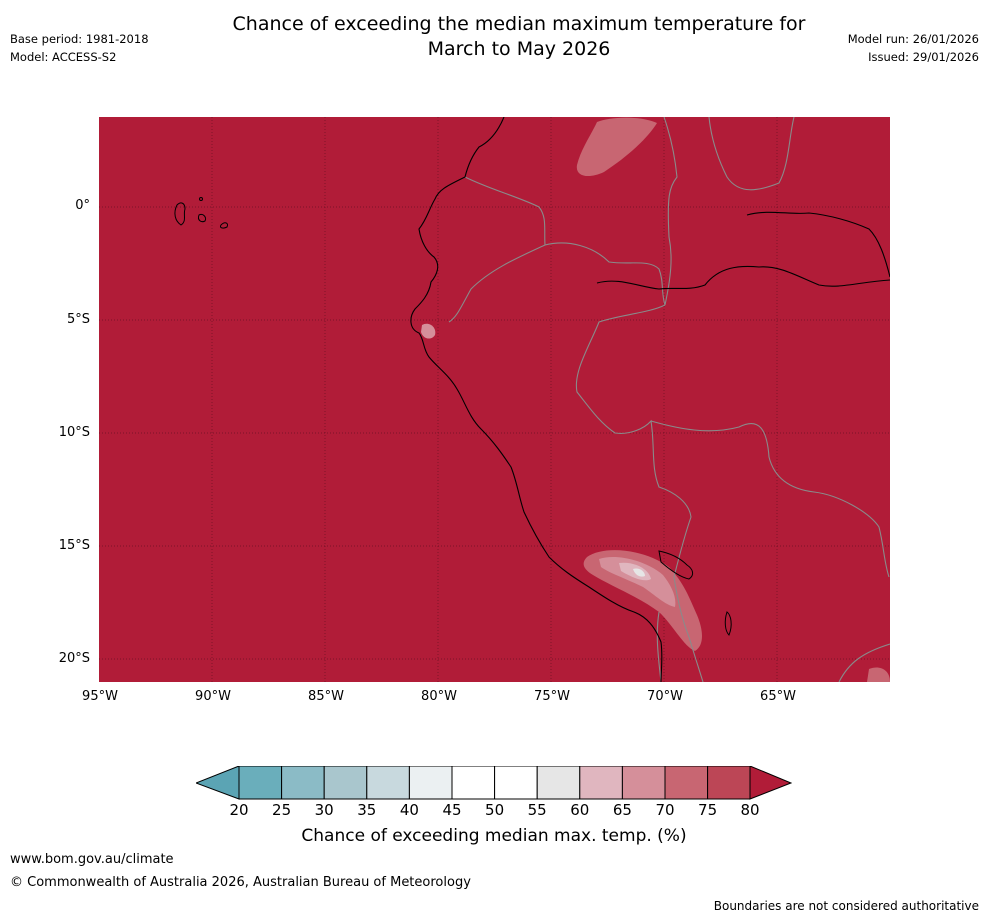 Image resolution: width=988 pixels, height=919 pixels. Describe the element at coordinates (74, 432) in the screenshot. I see `lat-label-10s: 10°S` at that location.